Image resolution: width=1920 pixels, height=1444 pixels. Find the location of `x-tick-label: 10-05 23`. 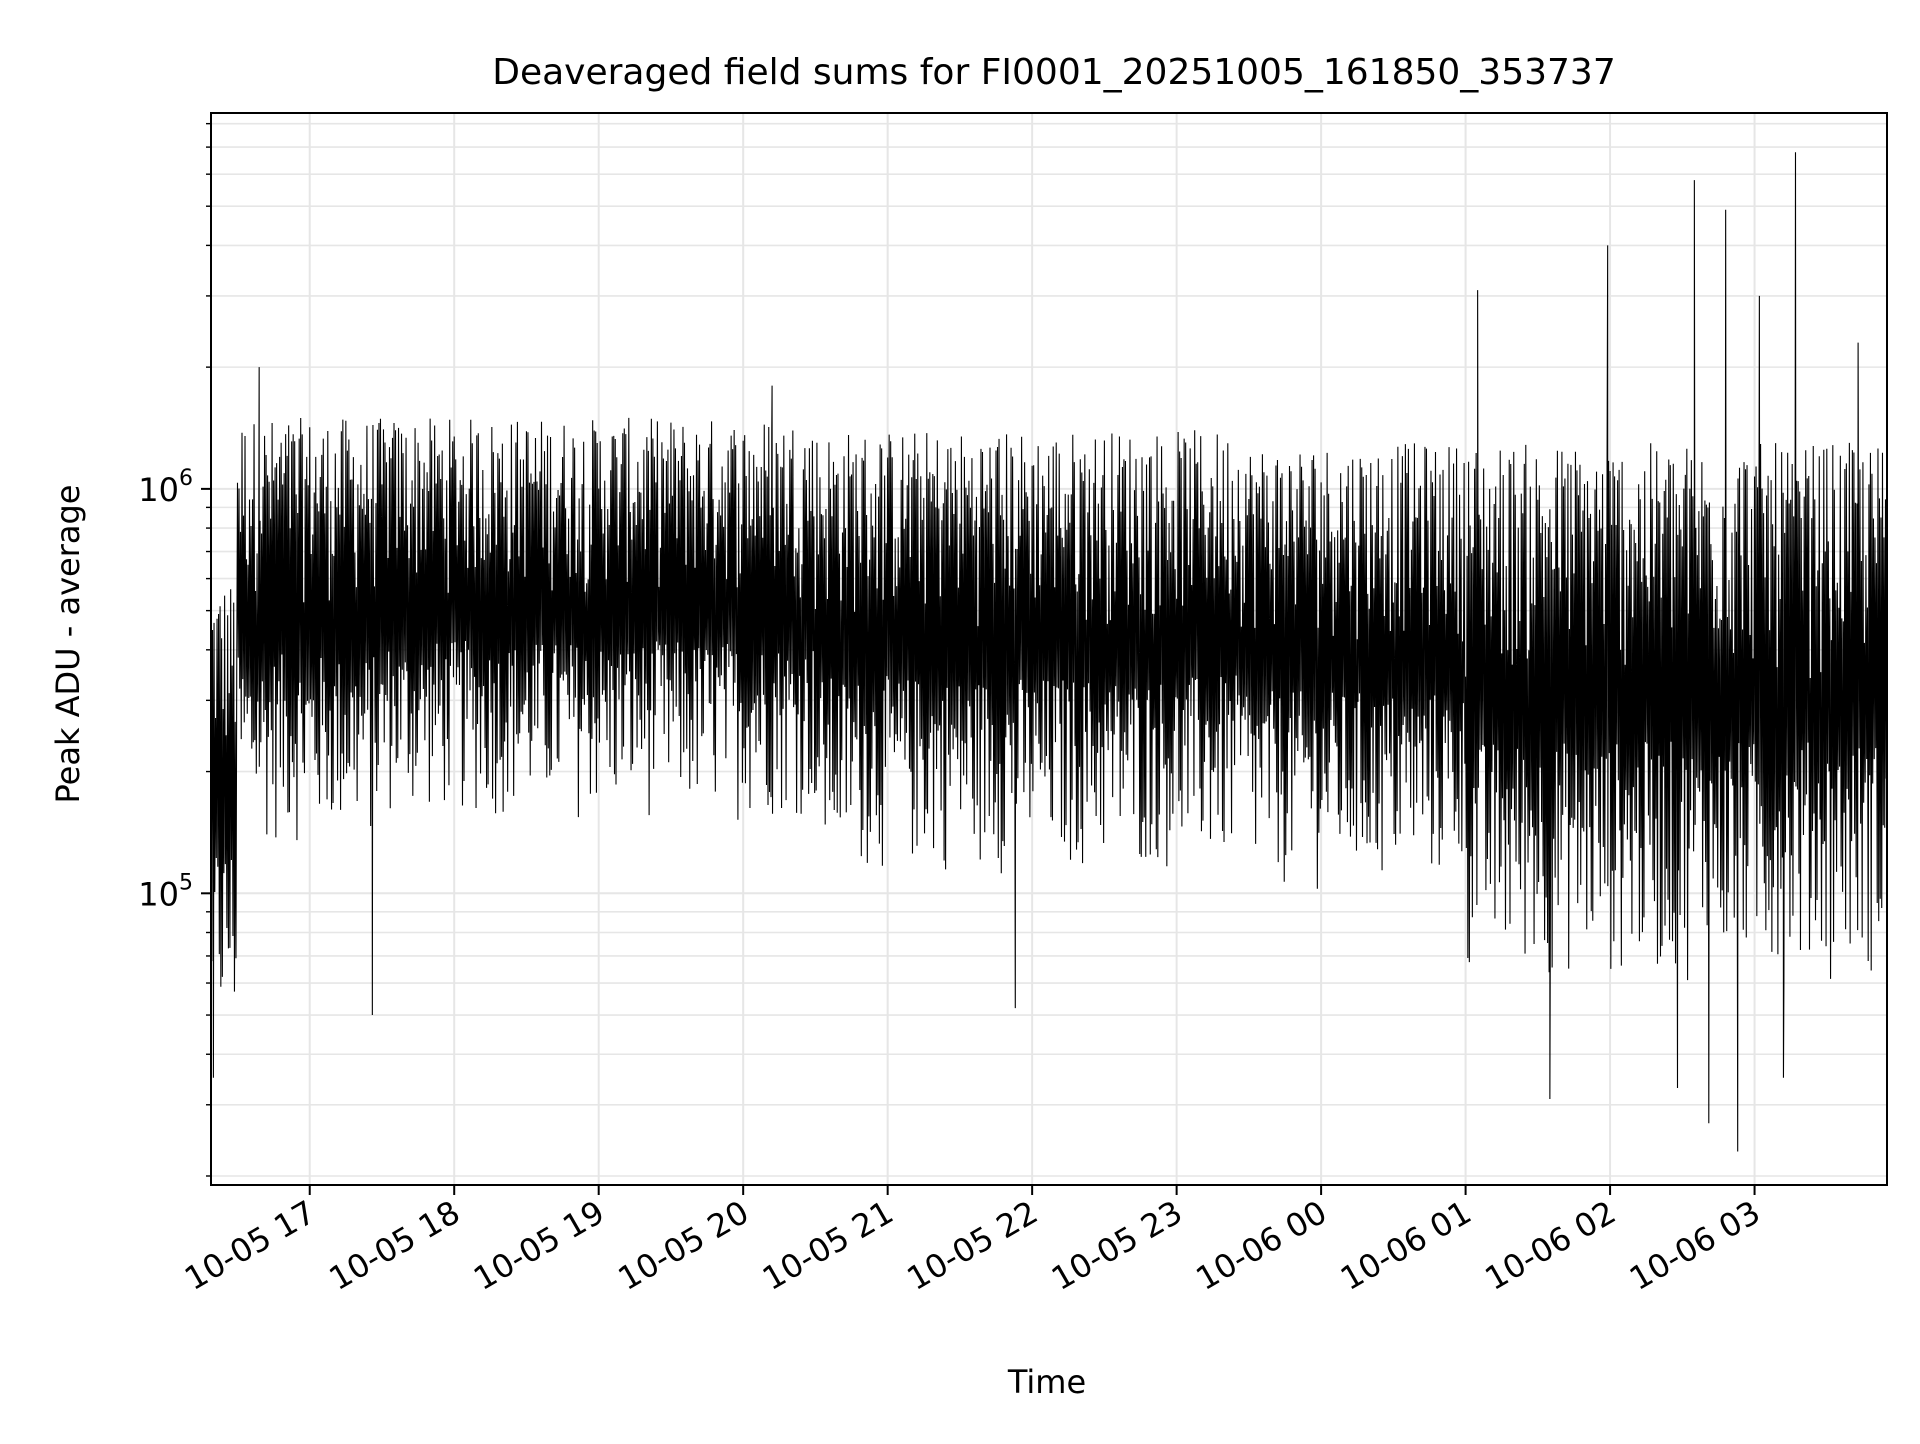

x-tick-label: 10-05 23 is located at coordinates (1117, 1245).